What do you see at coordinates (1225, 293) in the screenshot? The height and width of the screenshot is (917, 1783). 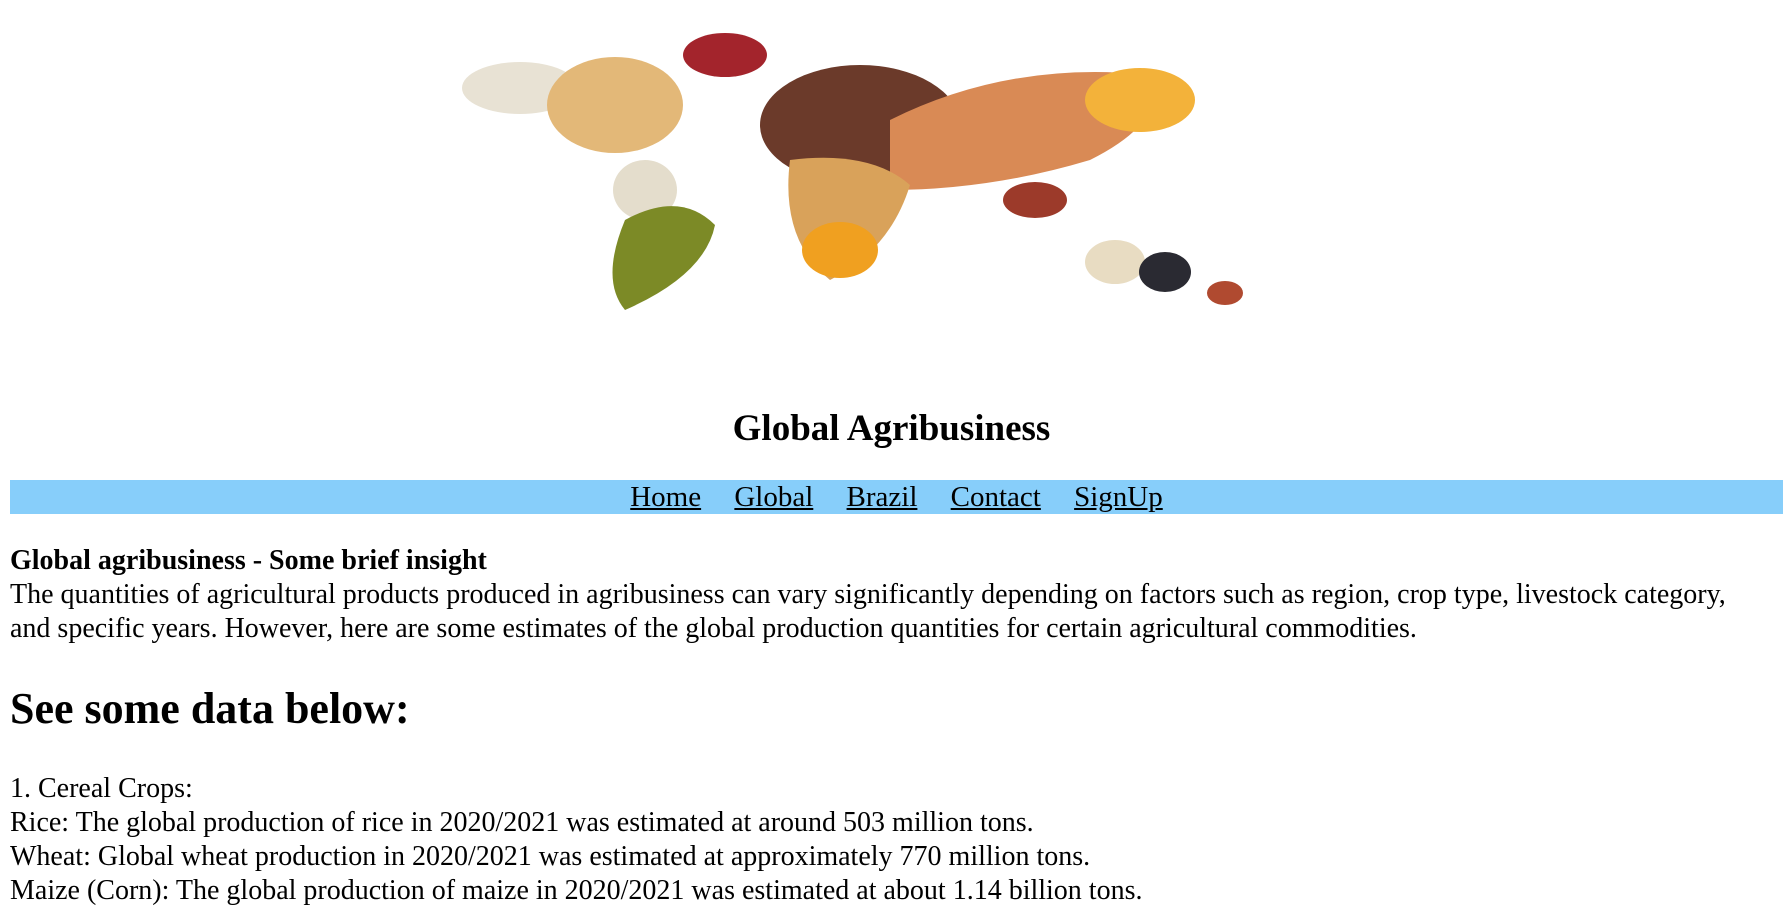 I see `red-lentils-region` at bounding box center [1225, 293].